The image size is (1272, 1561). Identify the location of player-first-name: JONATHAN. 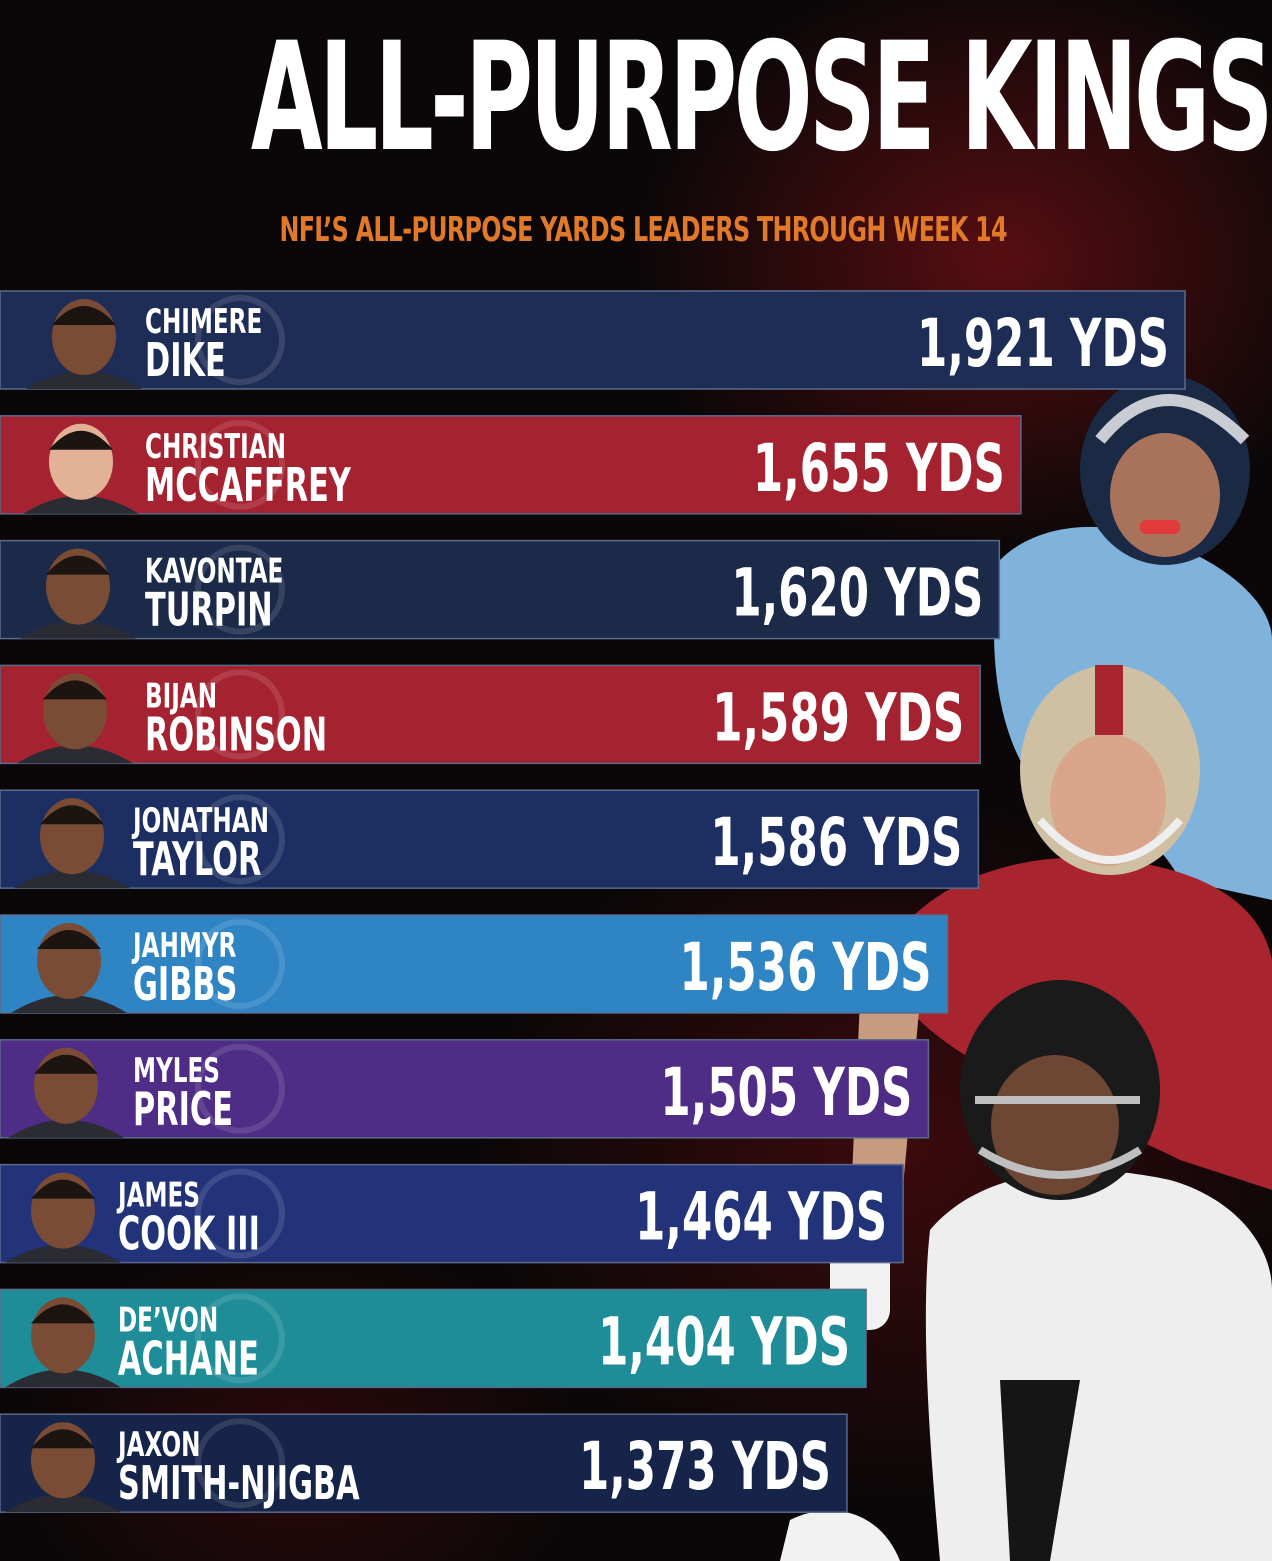
(200, 821).